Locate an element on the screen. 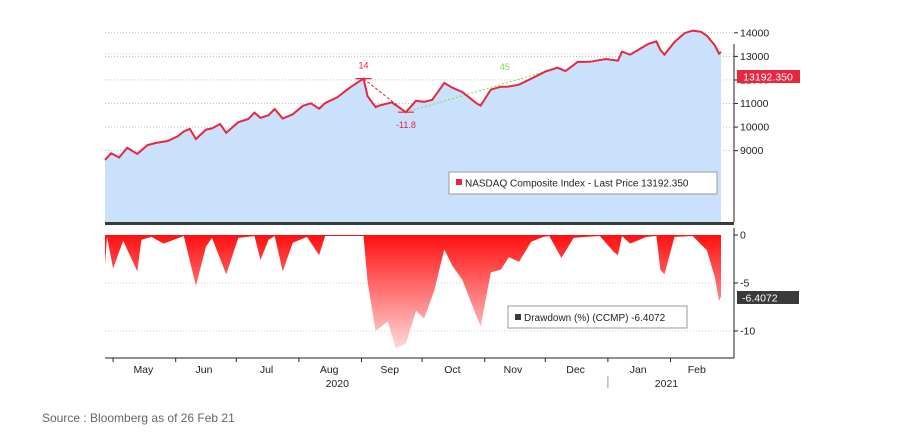 This screenshot has height=444, width=904. x-tick-label: Feb is located at coordinates (697, 370).